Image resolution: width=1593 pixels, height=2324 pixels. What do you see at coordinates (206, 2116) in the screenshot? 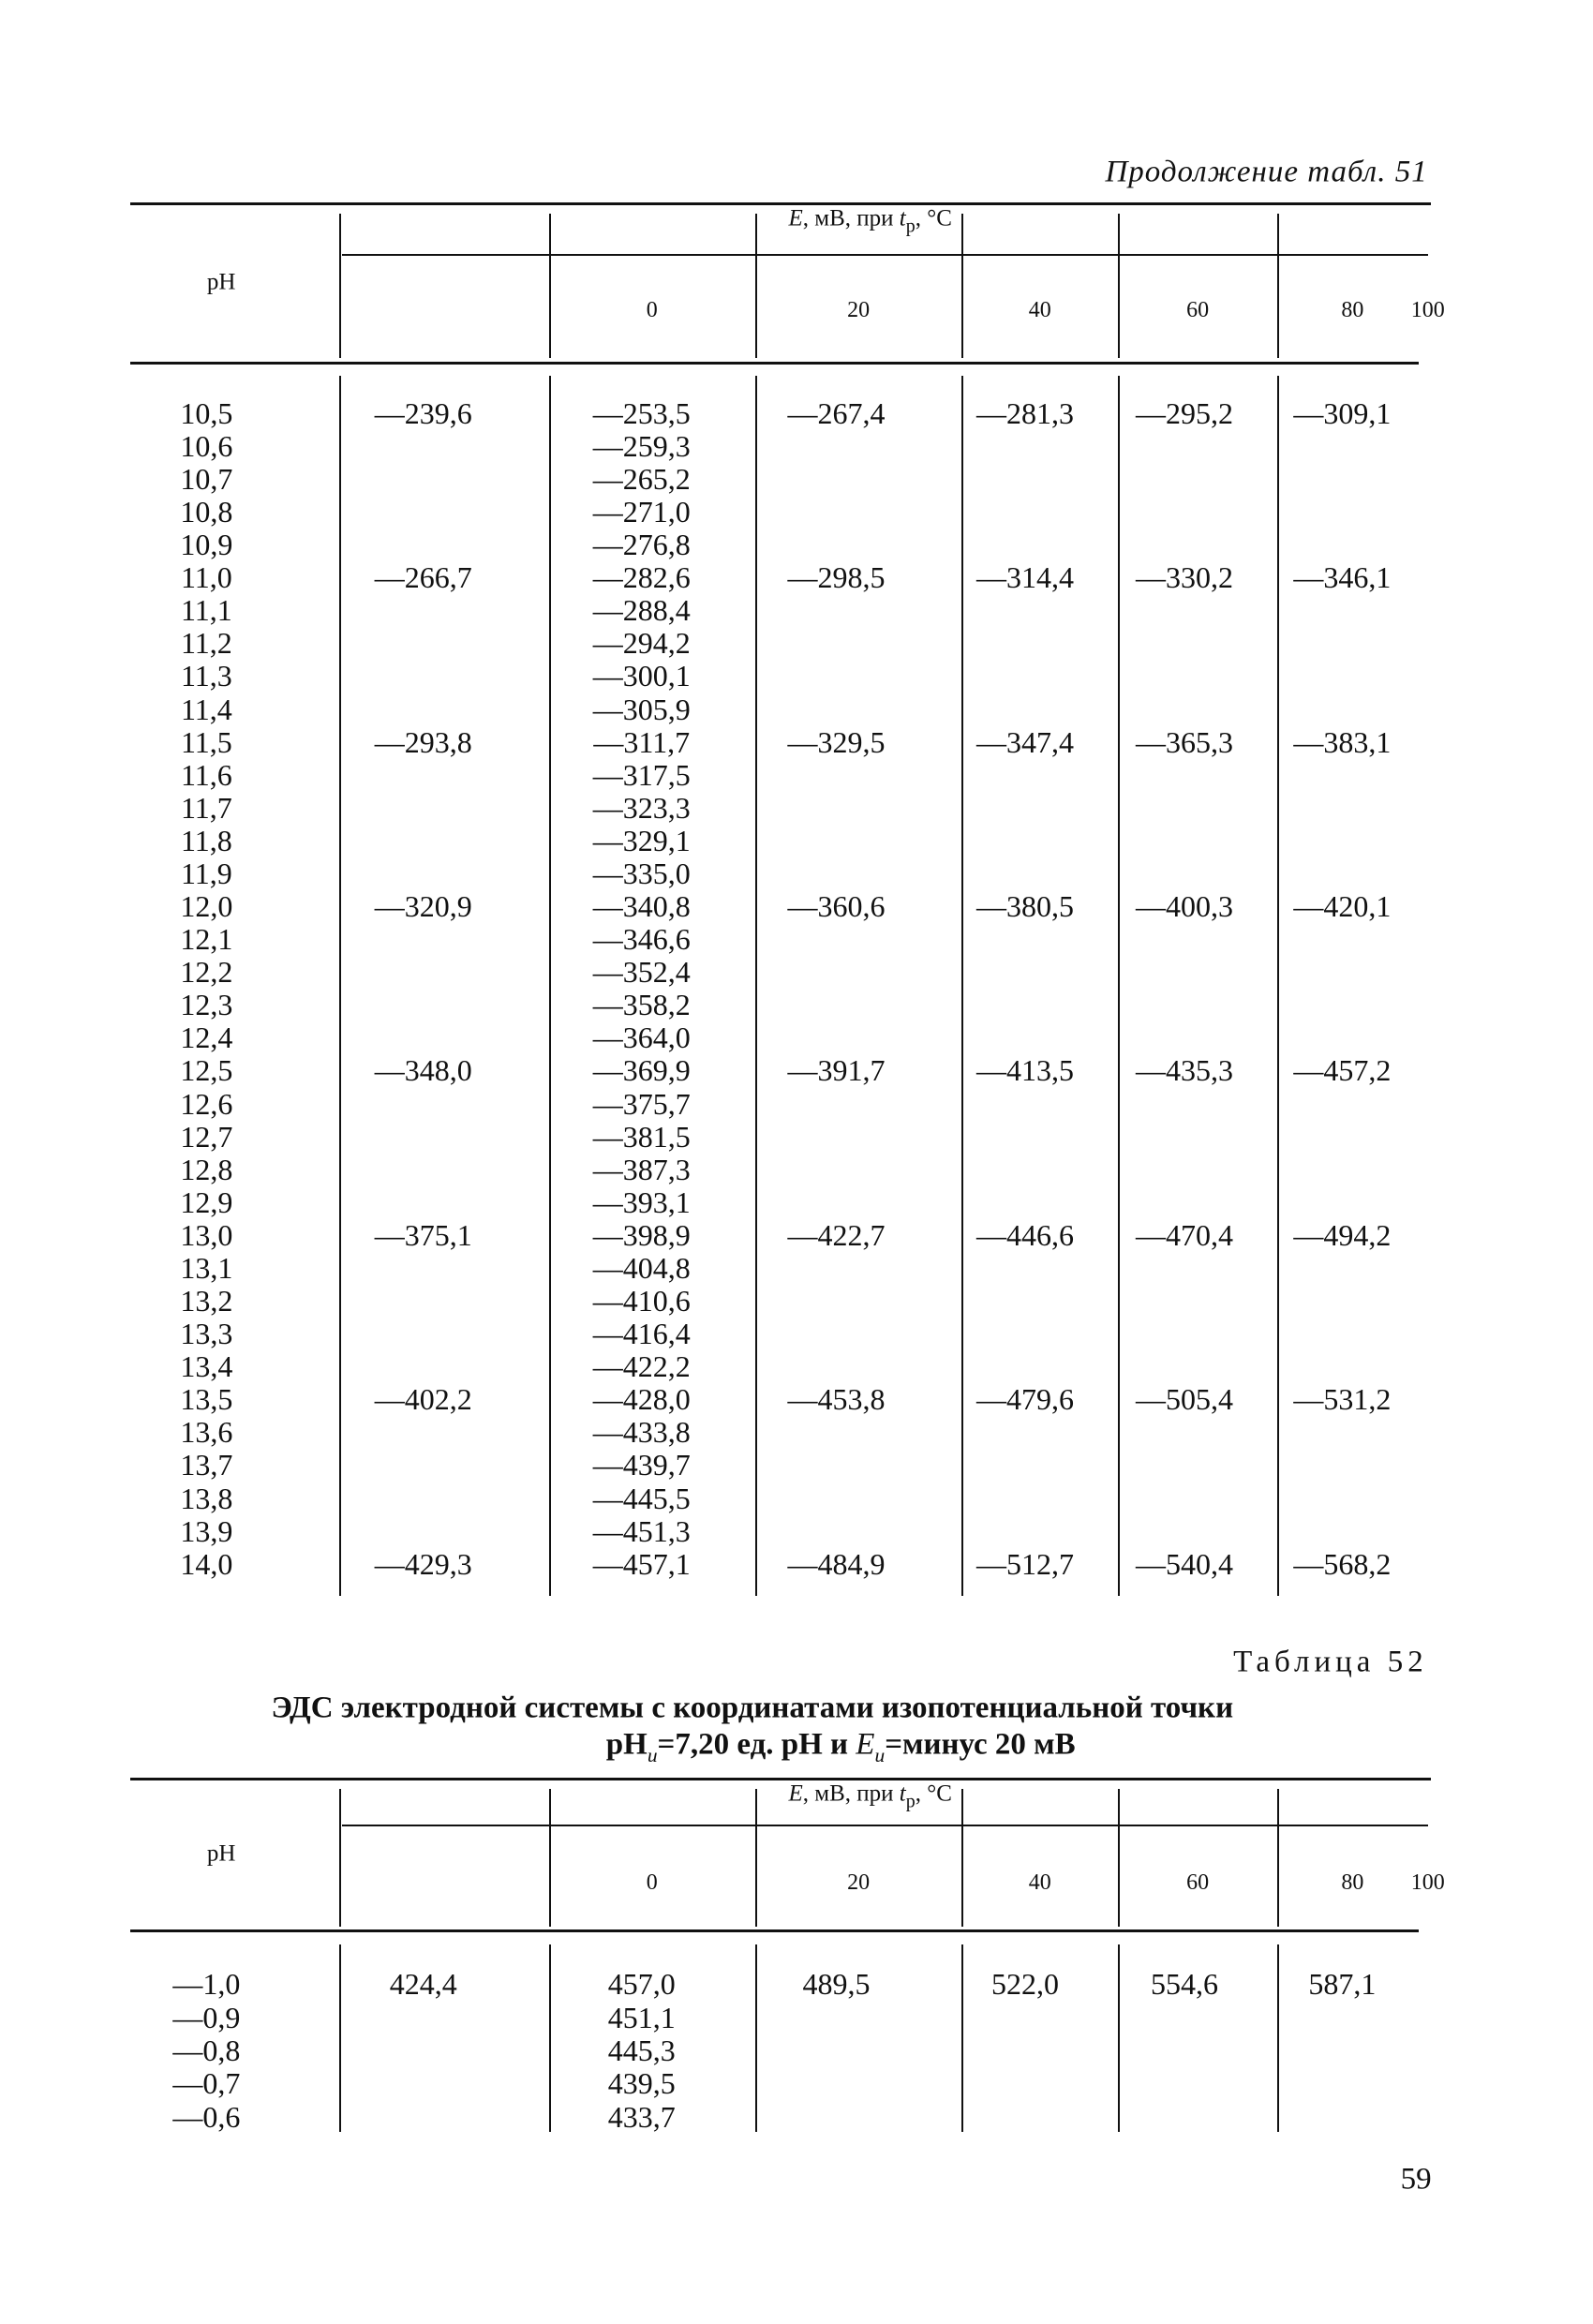
I see `row-label: —0,6` at bounding box center [206, 2116].